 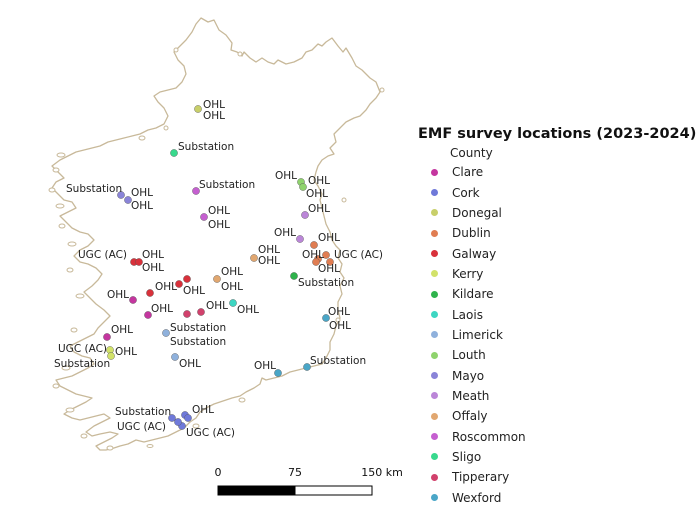 I want to click on survey-point-roscommon, so click(x=204, y=217).